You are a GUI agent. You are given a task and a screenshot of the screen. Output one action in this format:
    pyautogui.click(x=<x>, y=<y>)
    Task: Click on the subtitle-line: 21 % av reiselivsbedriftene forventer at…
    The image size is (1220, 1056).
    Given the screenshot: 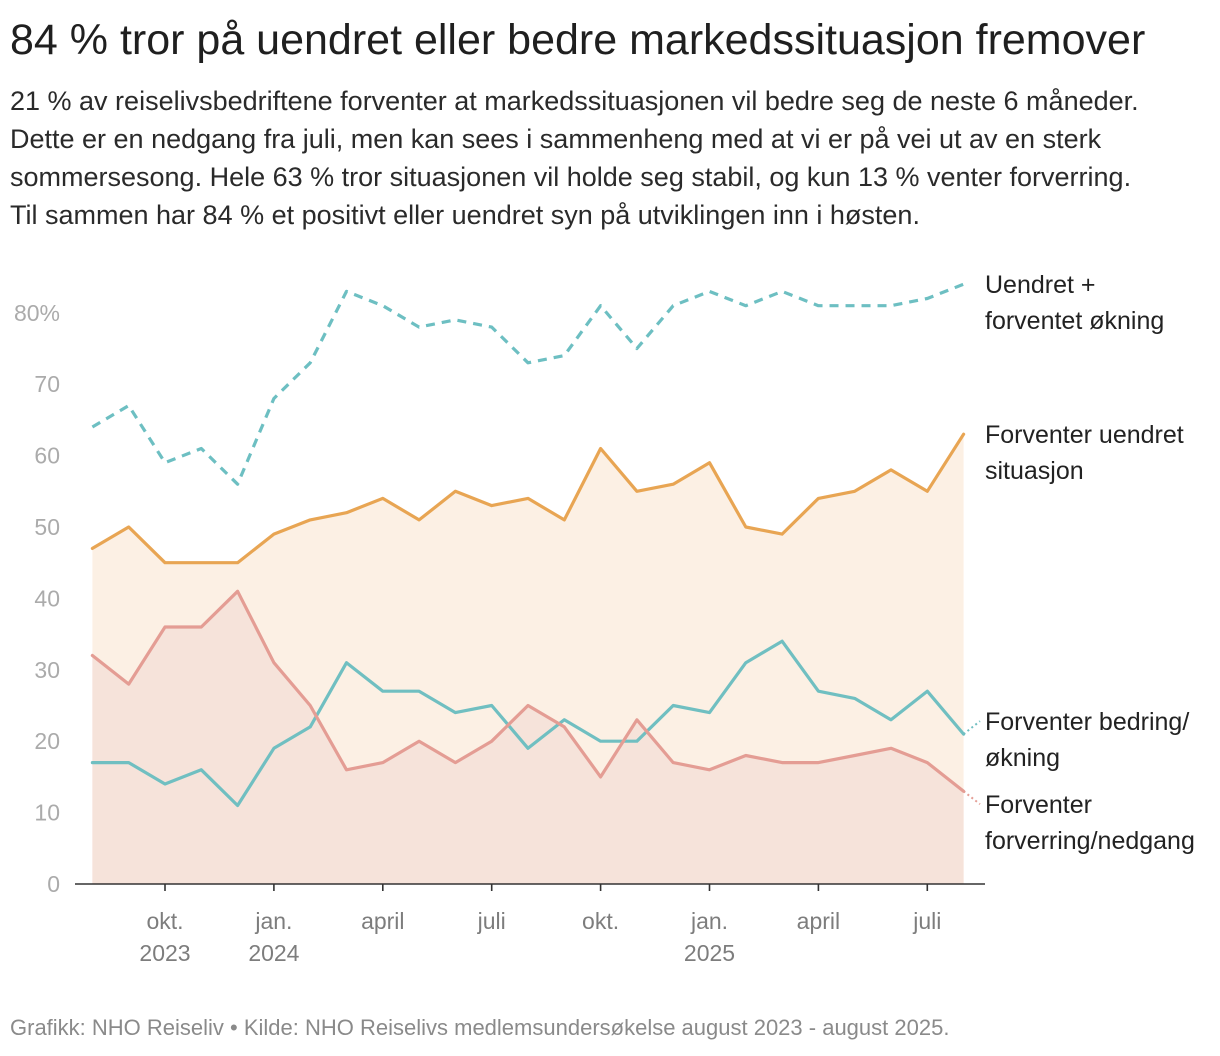 What is the action you would take?
    pyautogui.click(x=574, y=101)
    